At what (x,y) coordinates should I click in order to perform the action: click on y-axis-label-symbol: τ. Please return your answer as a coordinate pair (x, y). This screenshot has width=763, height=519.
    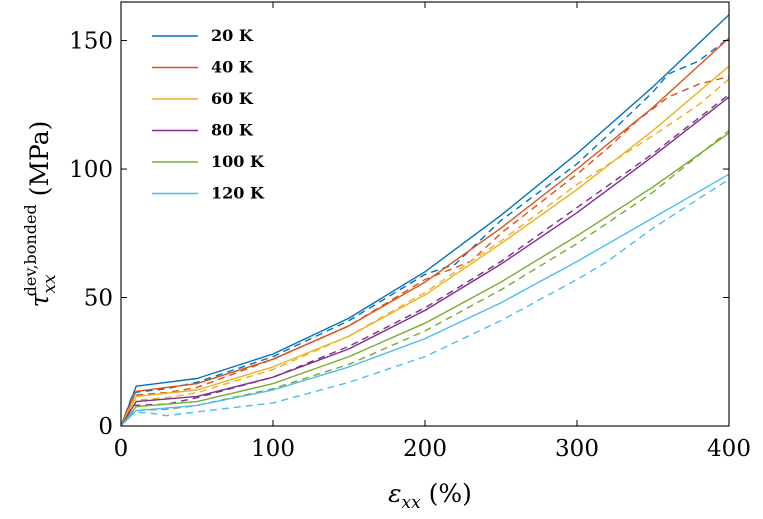
    Looking at the image, I should click on (39, 299).